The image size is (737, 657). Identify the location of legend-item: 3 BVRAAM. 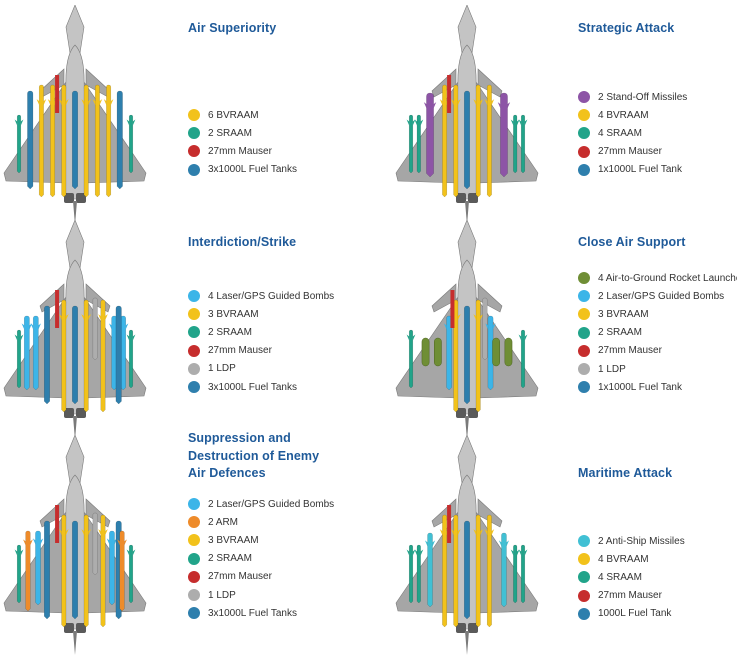
(261, 314).